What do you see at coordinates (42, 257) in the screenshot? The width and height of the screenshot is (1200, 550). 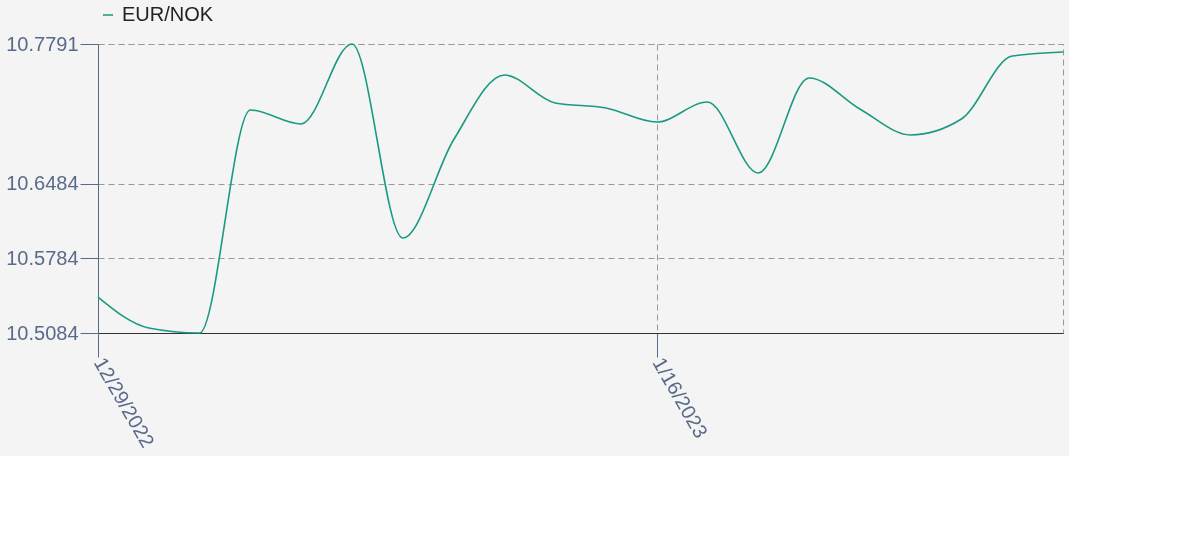 I see `y-tick-label: 10.5784` at bounding box center [42, 257].